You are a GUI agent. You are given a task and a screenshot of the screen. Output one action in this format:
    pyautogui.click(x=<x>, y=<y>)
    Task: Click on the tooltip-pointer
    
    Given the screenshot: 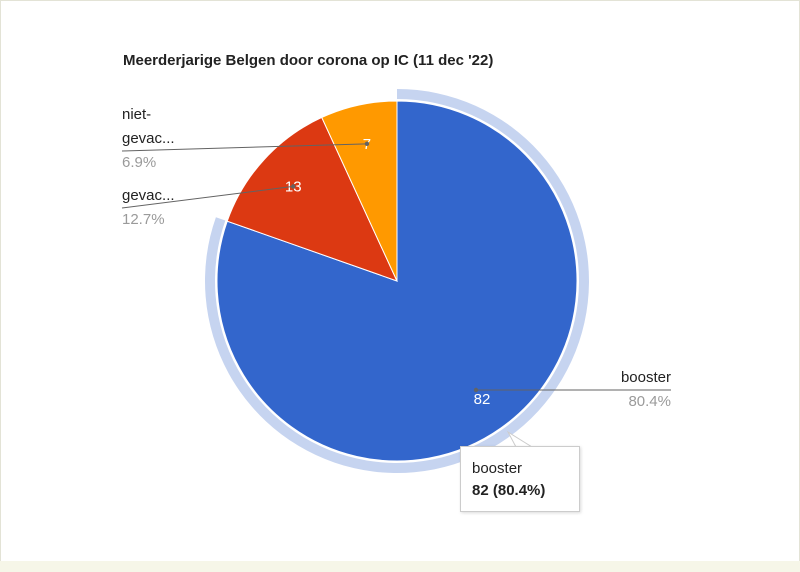 What is the action you would take?
    pyautogui.click(x=520, y=439)
    